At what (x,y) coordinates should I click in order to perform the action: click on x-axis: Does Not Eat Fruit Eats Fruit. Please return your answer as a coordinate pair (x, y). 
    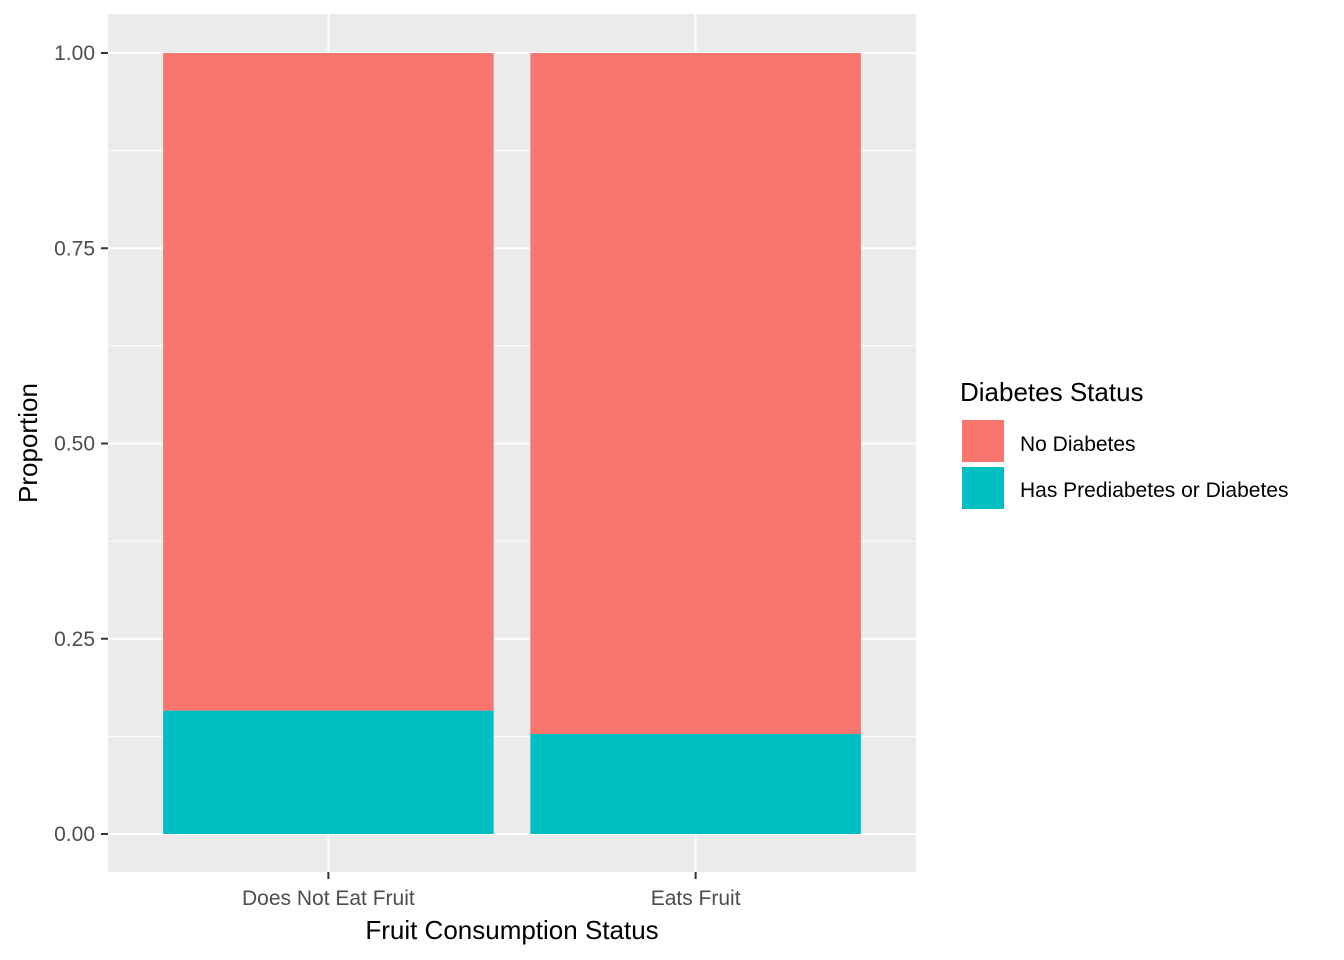
    Looking at the image, I should click on (491, 891).